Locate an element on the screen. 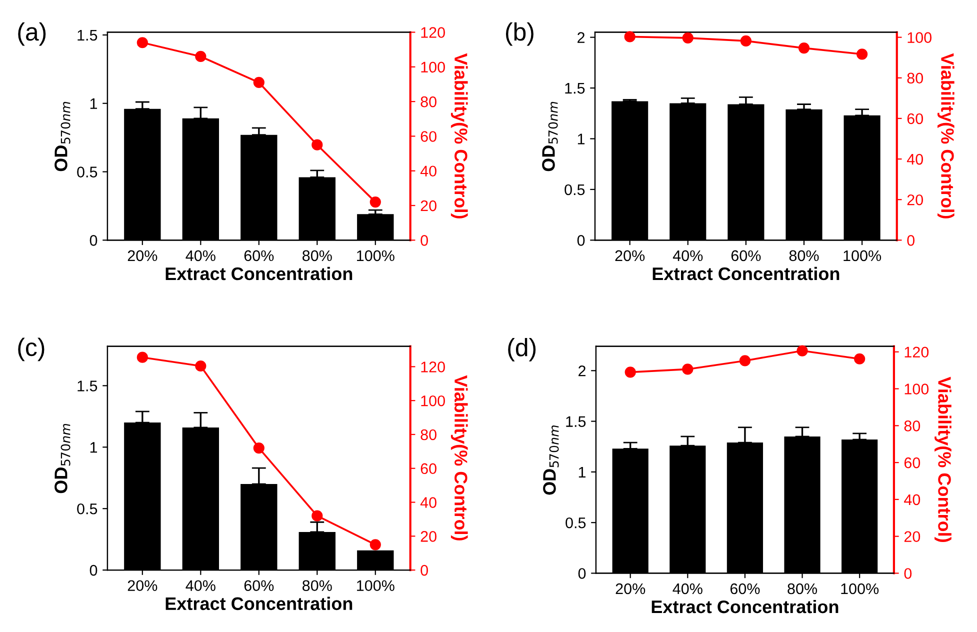  chart-title: (d) is located at coordinates (522, 350).